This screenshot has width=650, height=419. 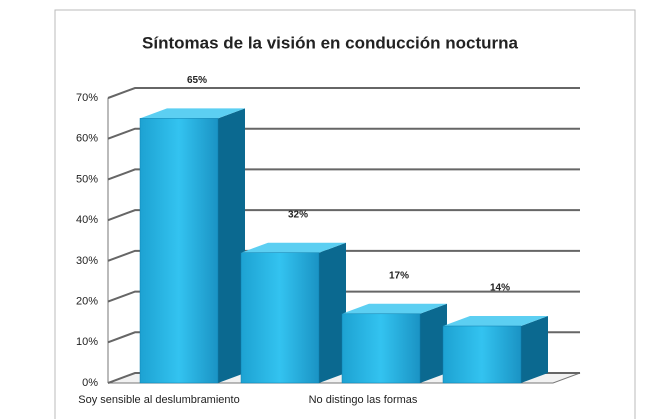 I want to click on value-label: 14%, so click(x=500, y=288).